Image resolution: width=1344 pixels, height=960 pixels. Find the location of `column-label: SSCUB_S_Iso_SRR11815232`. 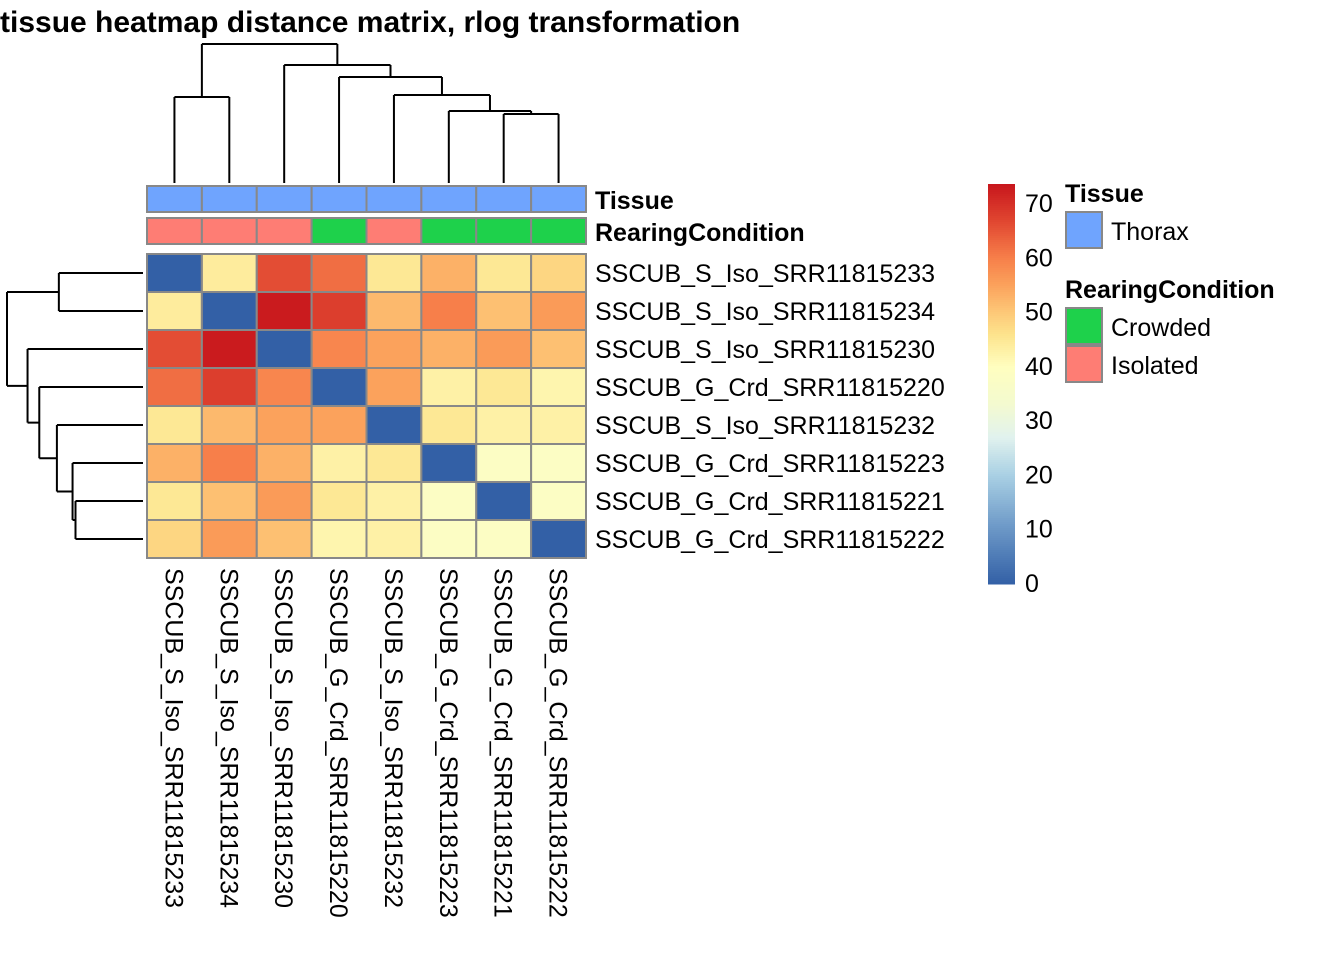

column-label: SSCUB_S_Iso_SRR11815232 is located at coordinates (393, 738).